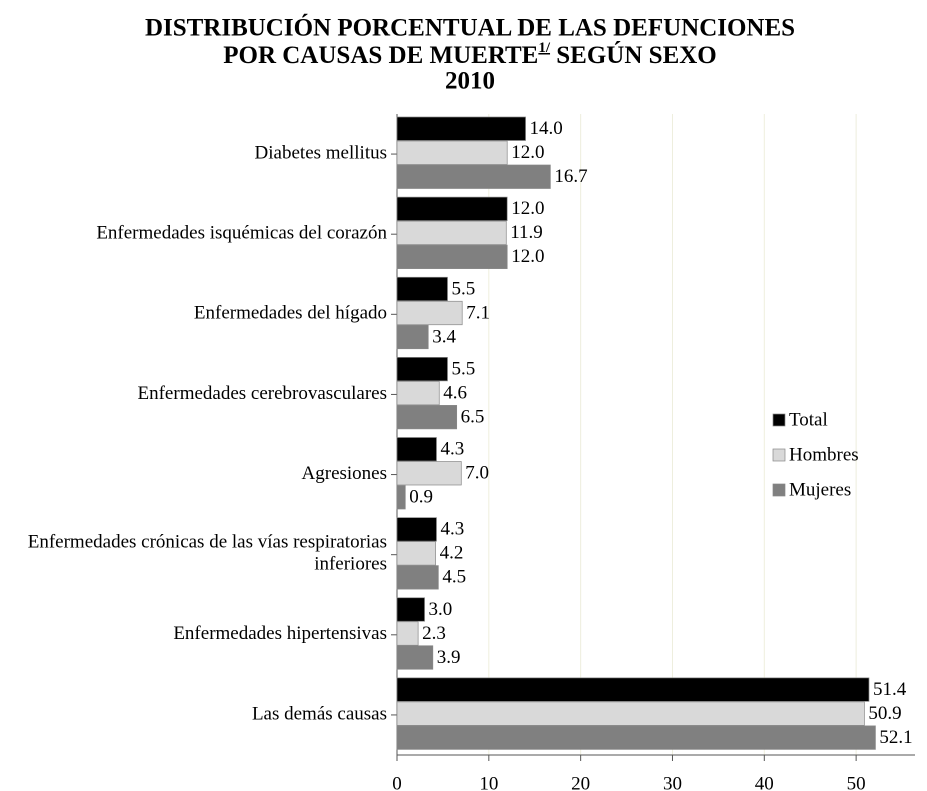 The height and width of the screenshot is (791, 927). I want to click on chart-subtitle: 2010, so click(470, 81).